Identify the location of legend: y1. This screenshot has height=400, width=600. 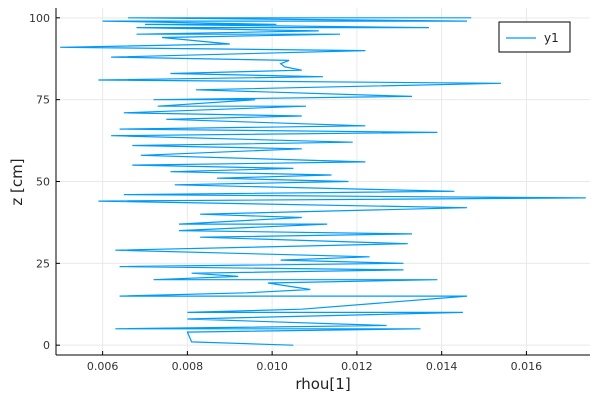
(534, 37).